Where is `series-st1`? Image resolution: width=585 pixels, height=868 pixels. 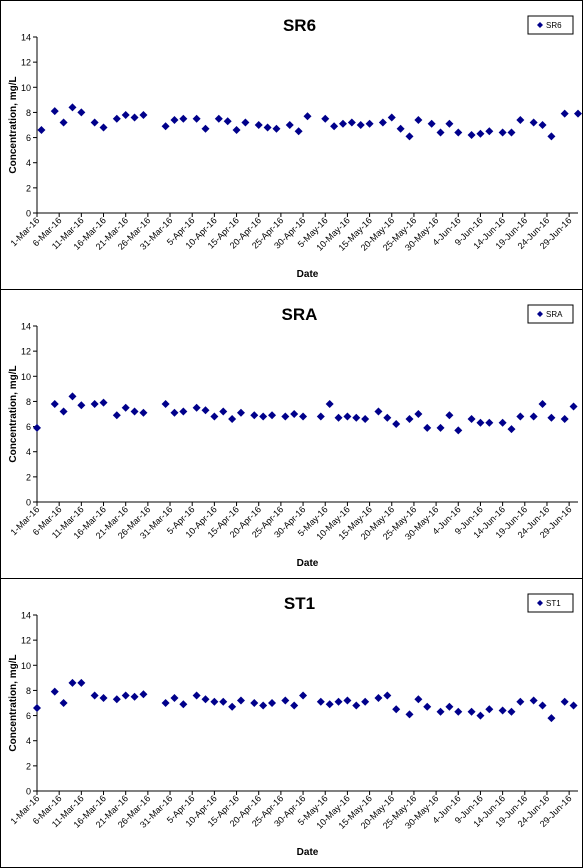 series-st1 is located at coordinates (305, 700).